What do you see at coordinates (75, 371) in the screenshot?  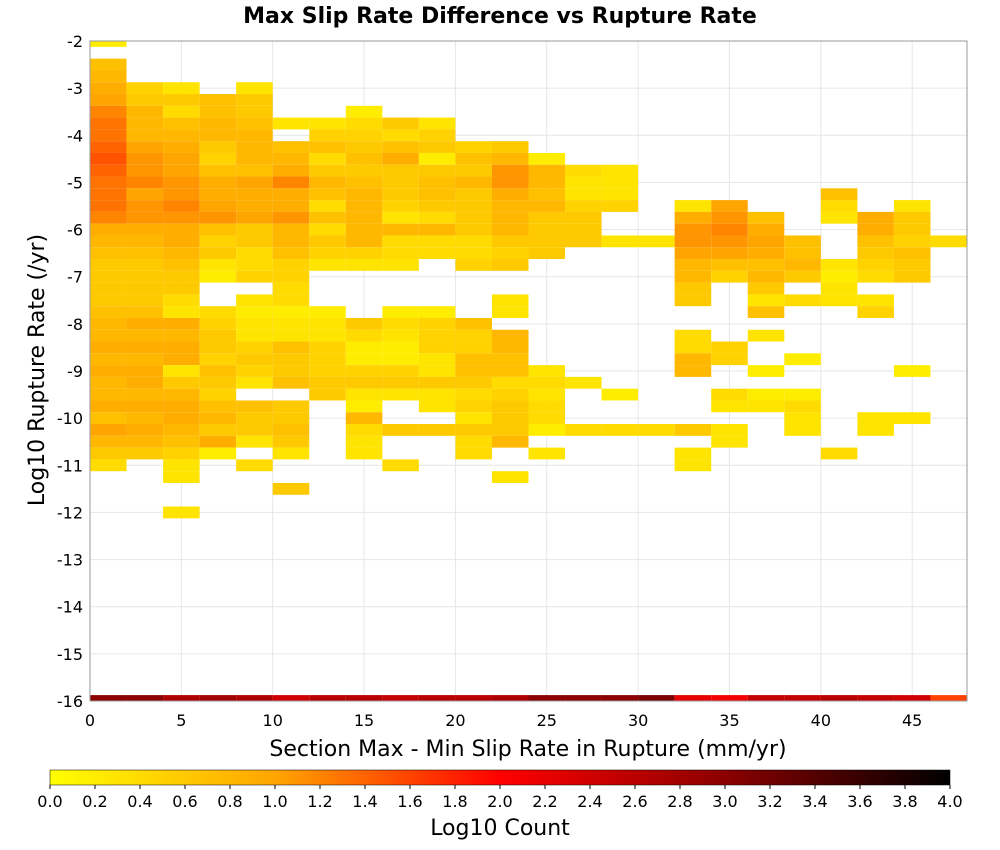 I see `y-tick-label: -9` at bounding box center [75, 371].